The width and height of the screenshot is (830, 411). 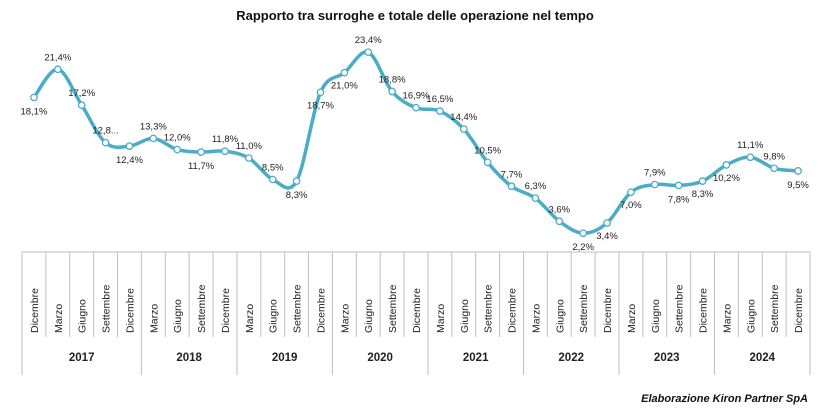 I want to click on year-label: 2022, so click(x=571, y=358).